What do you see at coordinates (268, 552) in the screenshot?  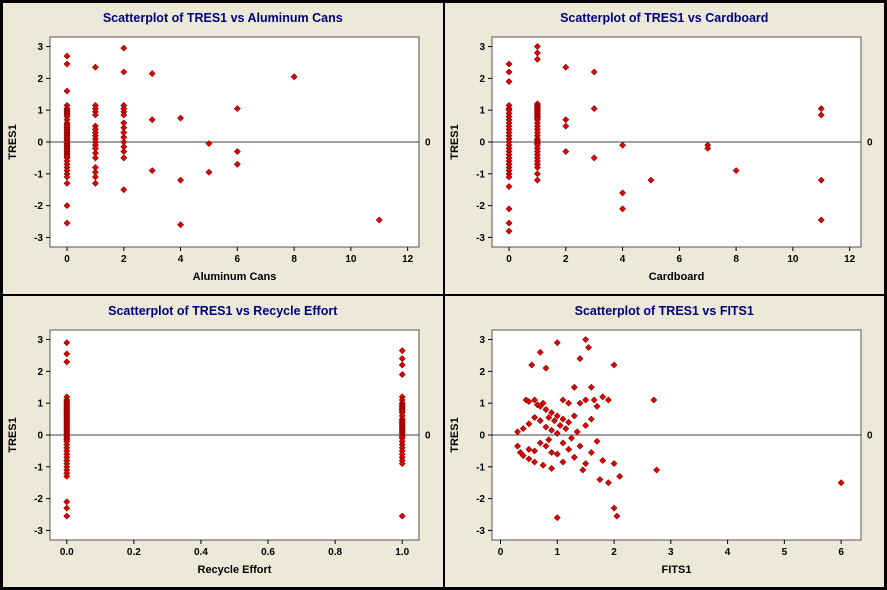 I see `svg-text: 0.6` at bounding box center [268, 552].